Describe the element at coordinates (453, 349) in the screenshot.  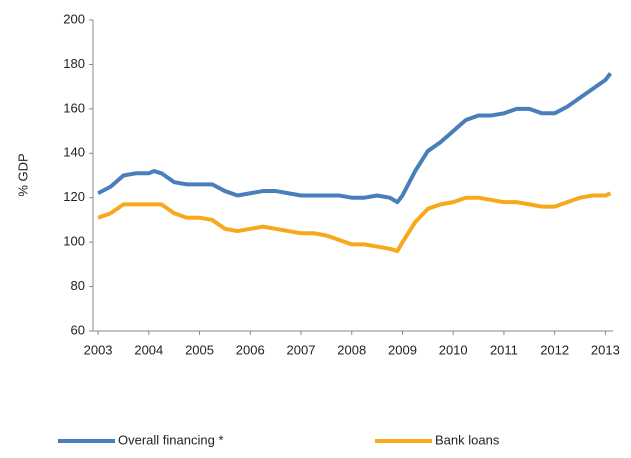
I see `x-tick-label: 2010` at that location.